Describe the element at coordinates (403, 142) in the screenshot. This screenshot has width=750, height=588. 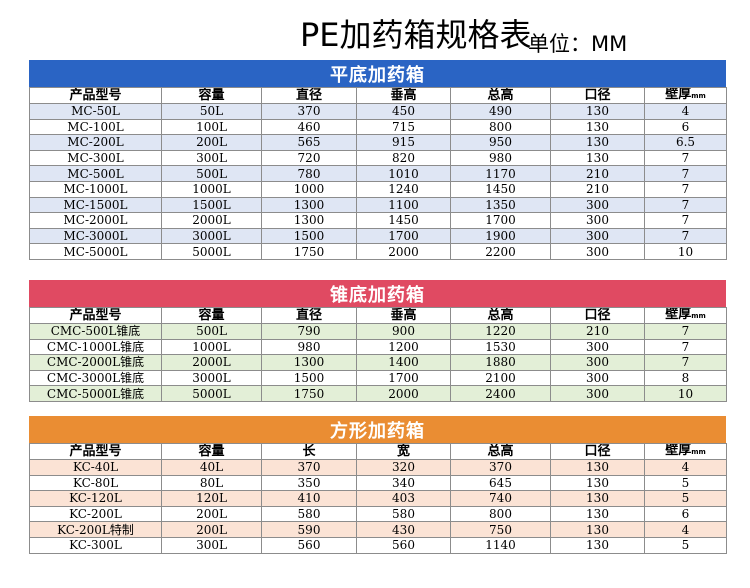
I see `table-cell: 915` at that location.